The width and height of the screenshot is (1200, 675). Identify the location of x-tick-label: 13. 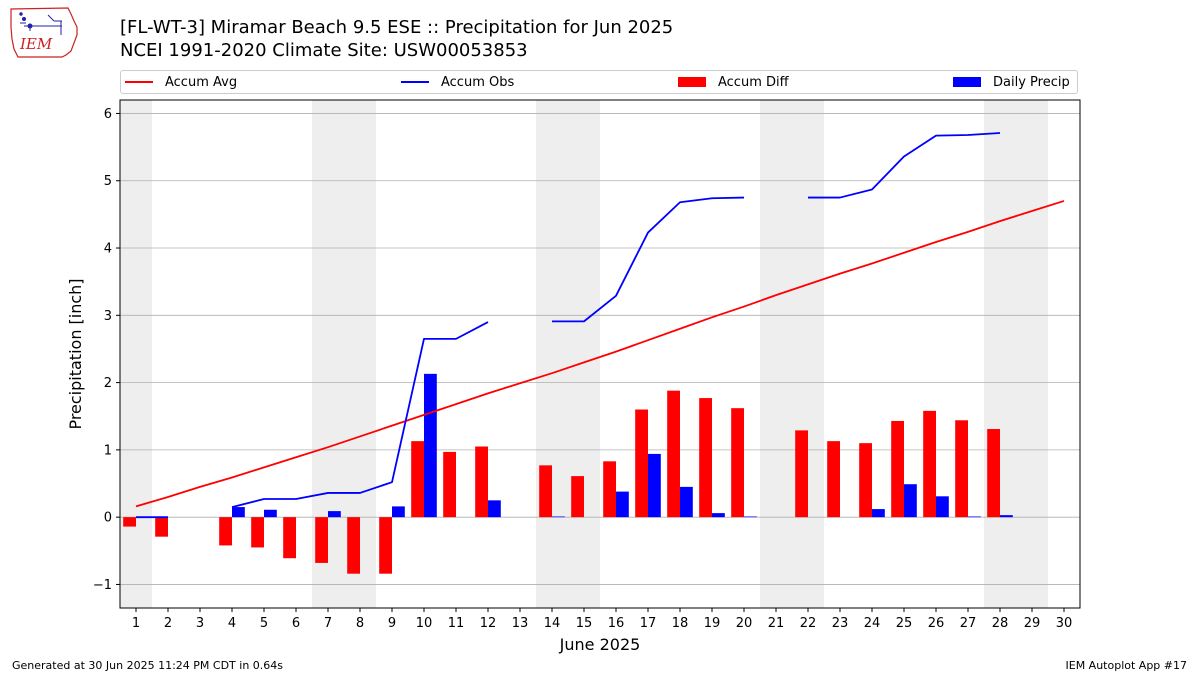
(520, 623).